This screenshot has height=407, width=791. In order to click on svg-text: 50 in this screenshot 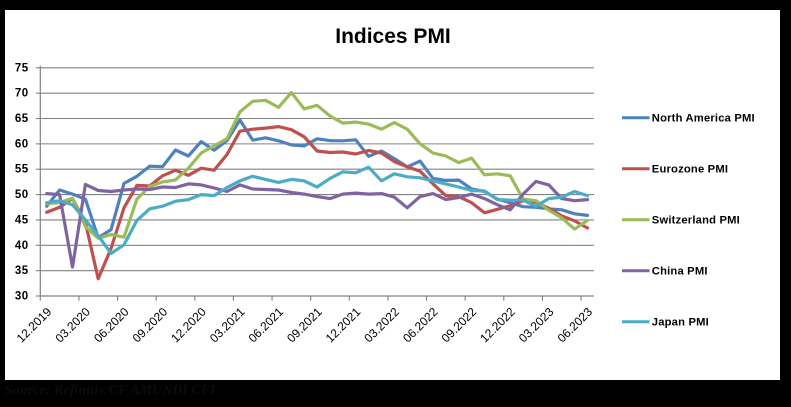, I will do `click(22, 195)`.